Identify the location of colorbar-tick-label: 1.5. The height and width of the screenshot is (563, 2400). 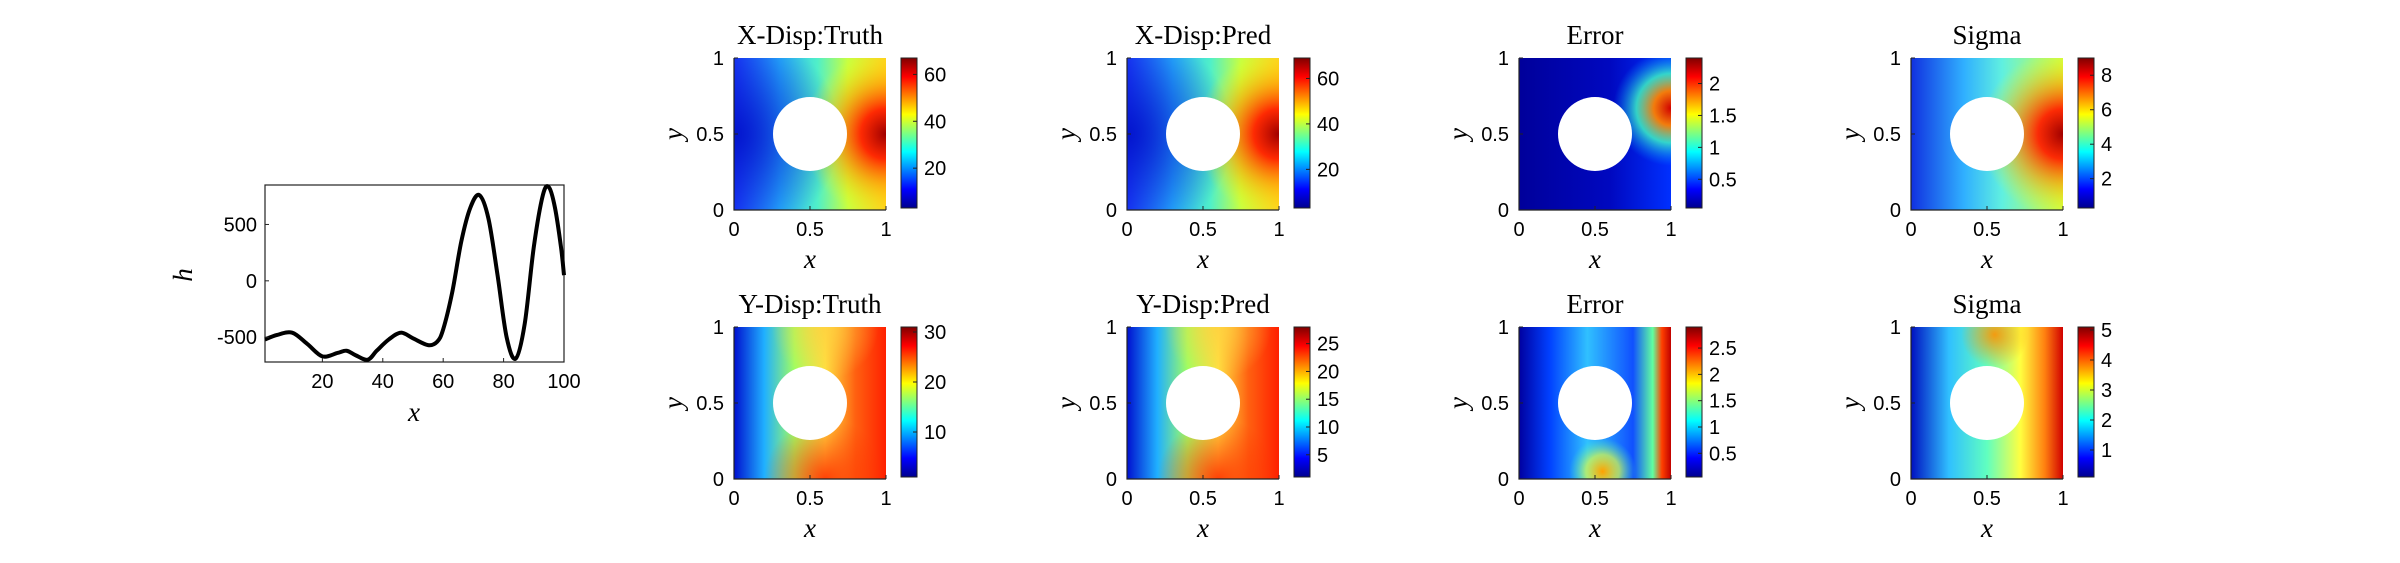
(1723, 116).